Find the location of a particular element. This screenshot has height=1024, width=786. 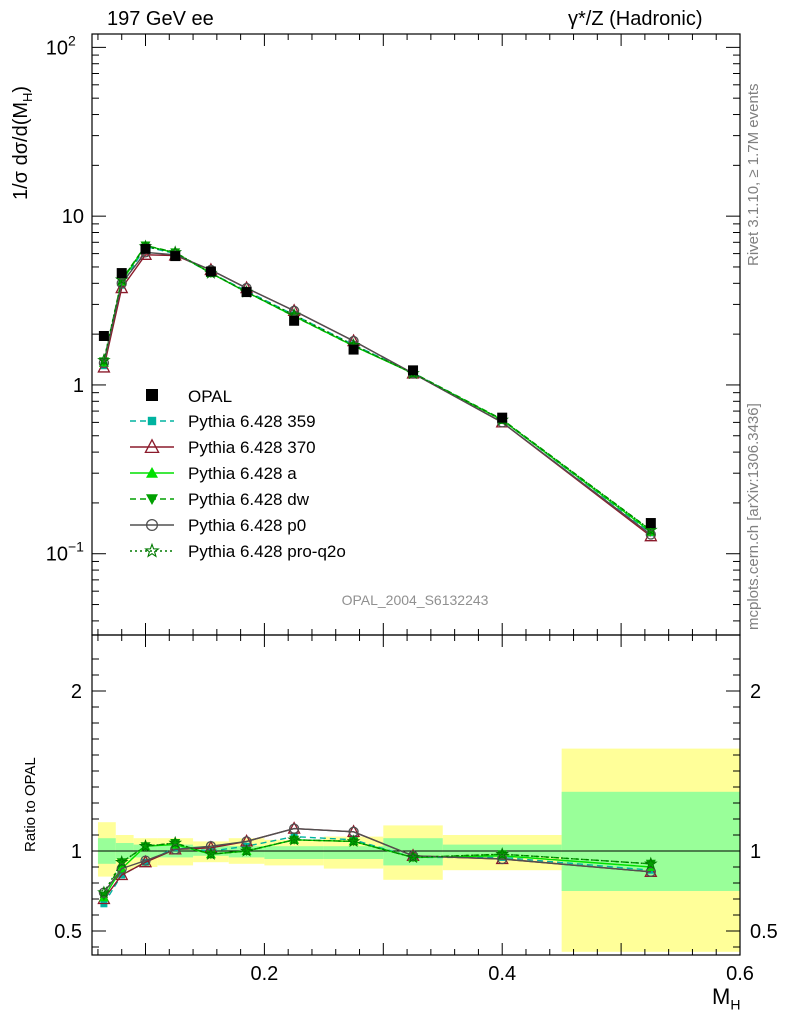

y-tick-label-exponent: −1 is located at coordinates (76, 547).